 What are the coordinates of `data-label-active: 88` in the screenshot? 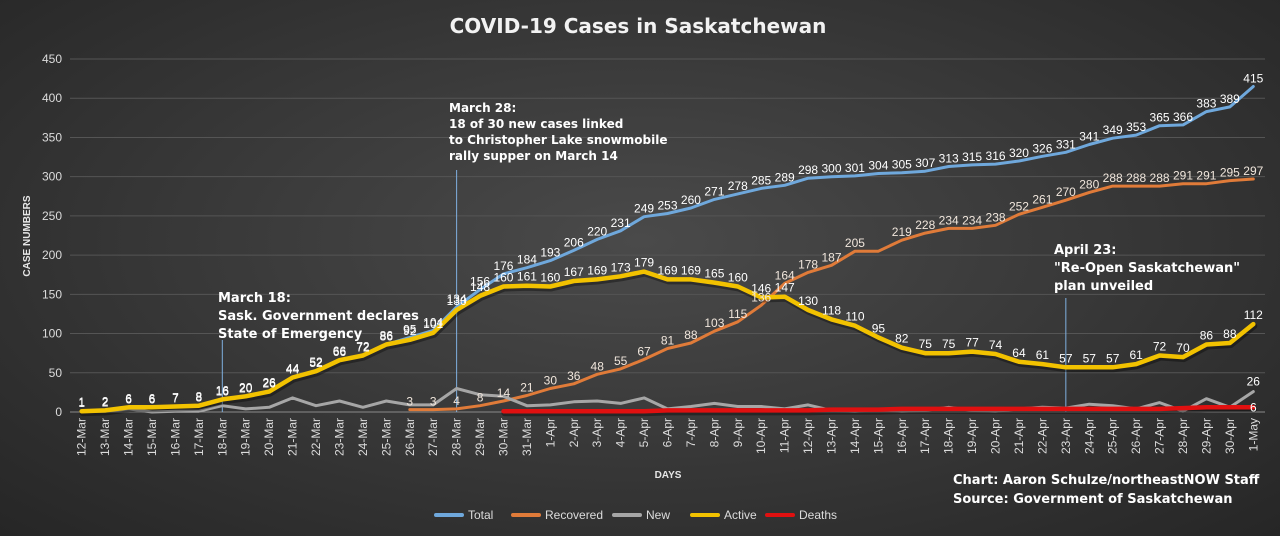 It's located at (1230, 334).